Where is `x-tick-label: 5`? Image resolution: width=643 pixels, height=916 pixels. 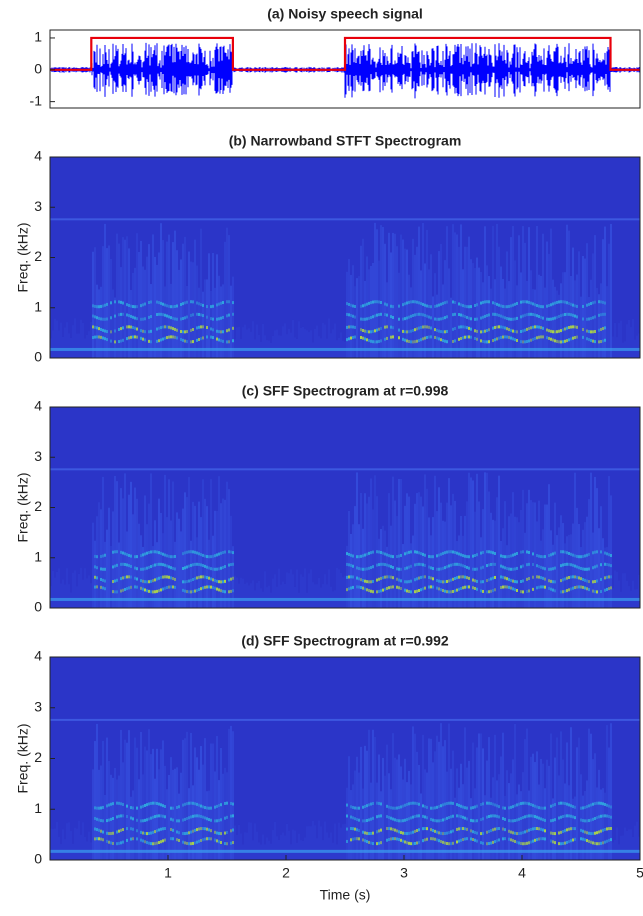 x-tick-label: 5 is located at coordinates (639, 873).